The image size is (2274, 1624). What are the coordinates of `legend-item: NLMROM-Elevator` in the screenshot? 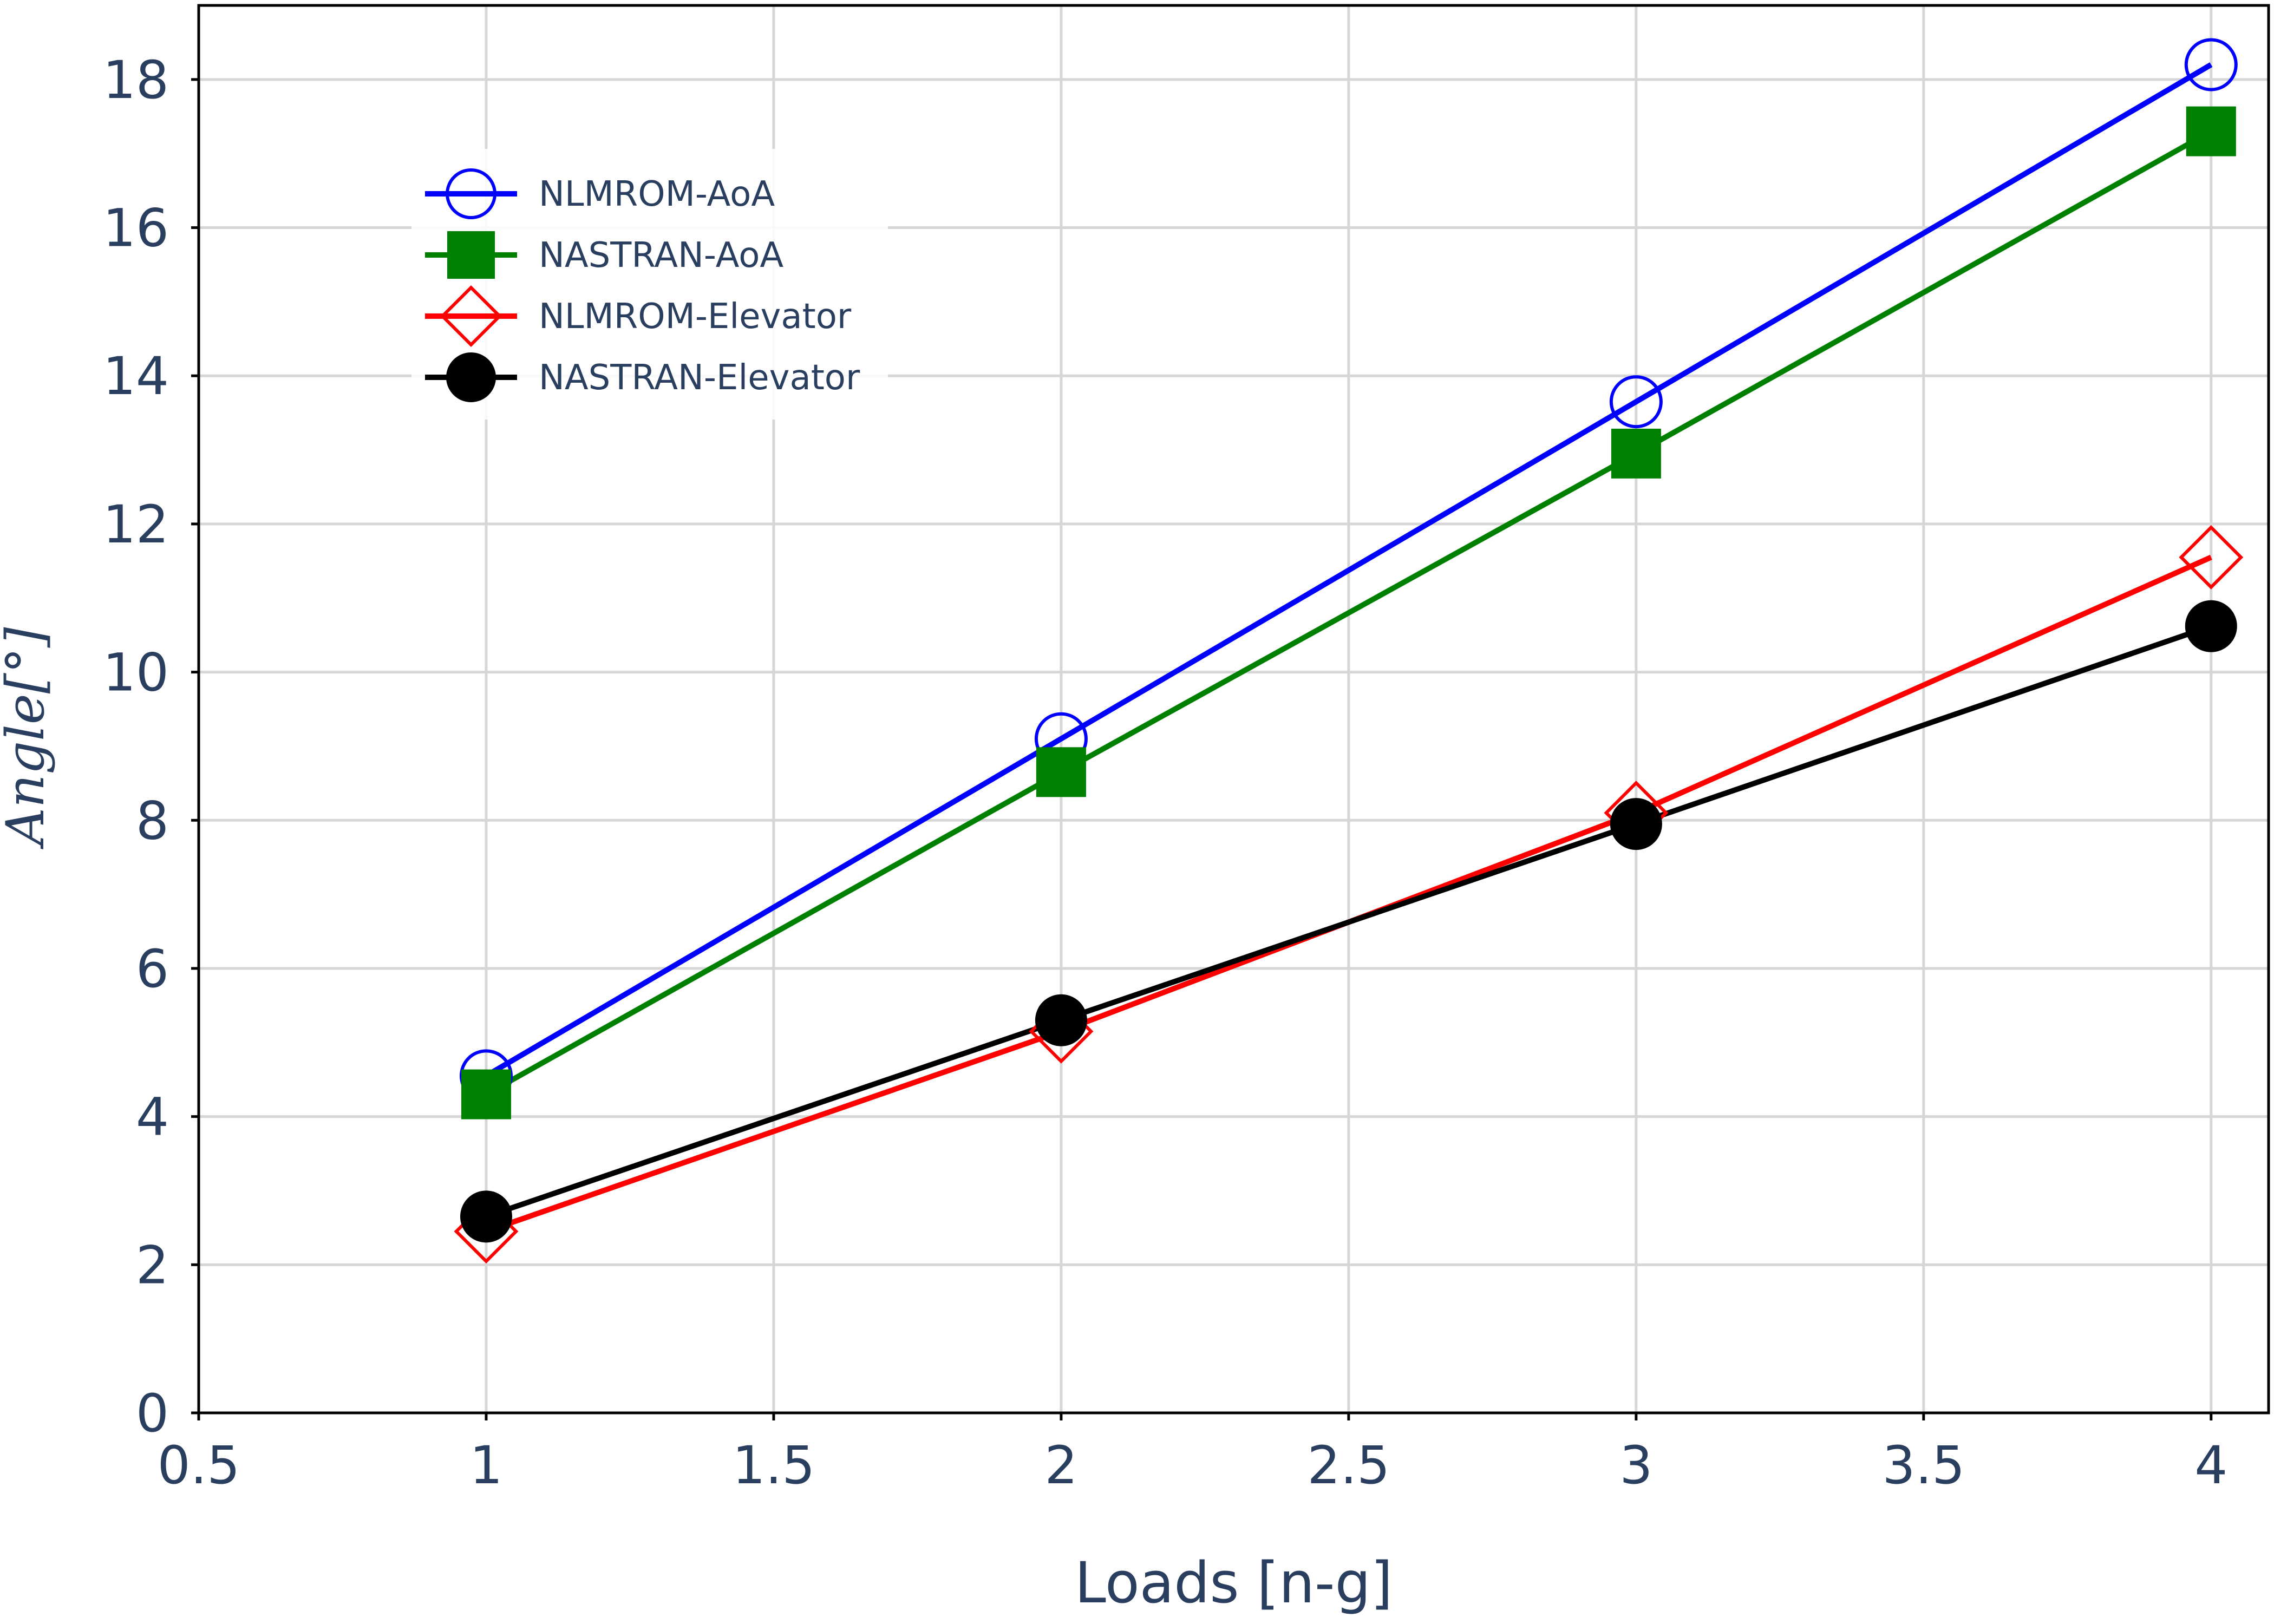 It's located at (639, 316).